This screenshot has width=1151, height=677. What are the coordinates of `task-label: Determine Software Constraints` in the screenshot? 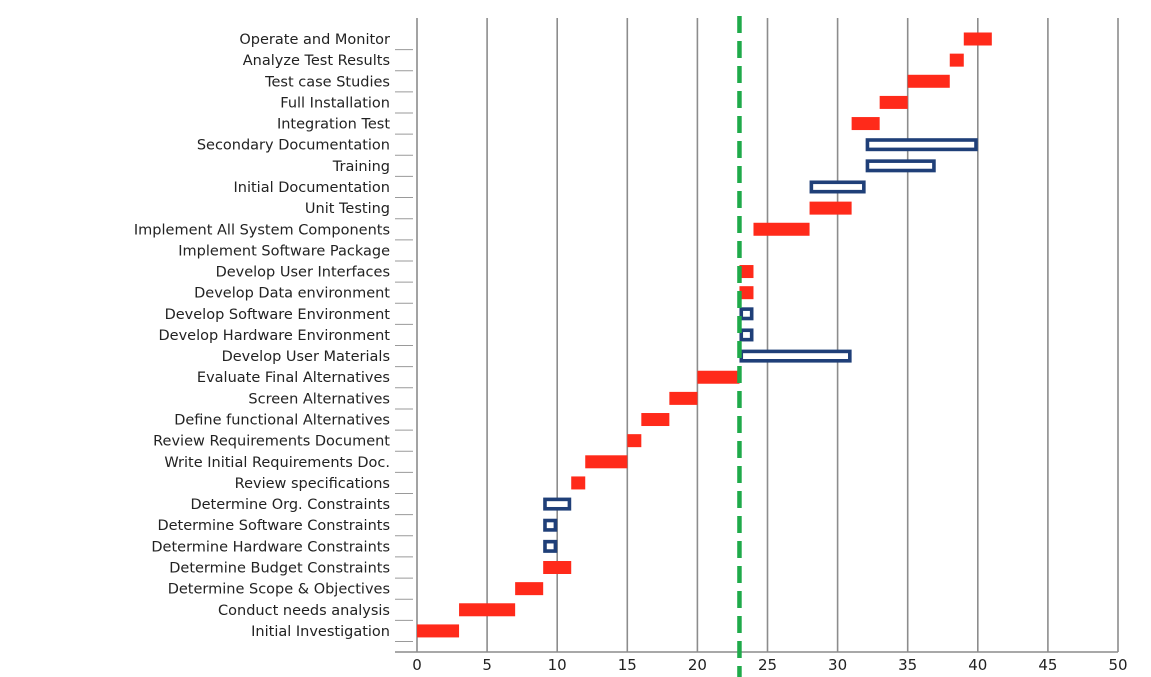 It's located at (273, 526).